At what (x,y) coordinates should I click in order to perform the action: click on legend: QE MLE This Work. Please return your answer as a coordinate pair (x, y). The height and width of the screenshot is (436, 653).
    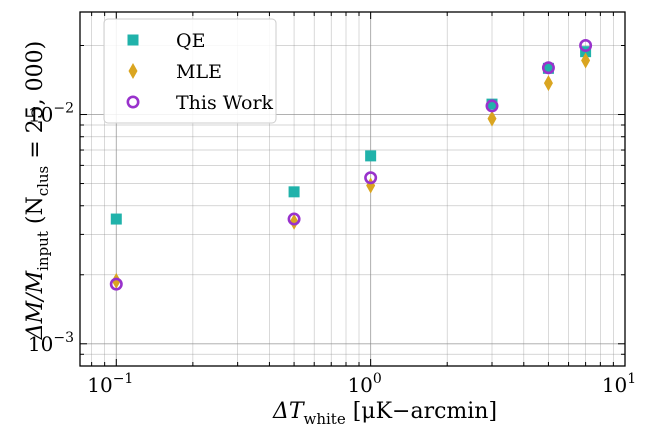
    Looking at the image, I should click on (190, 71).